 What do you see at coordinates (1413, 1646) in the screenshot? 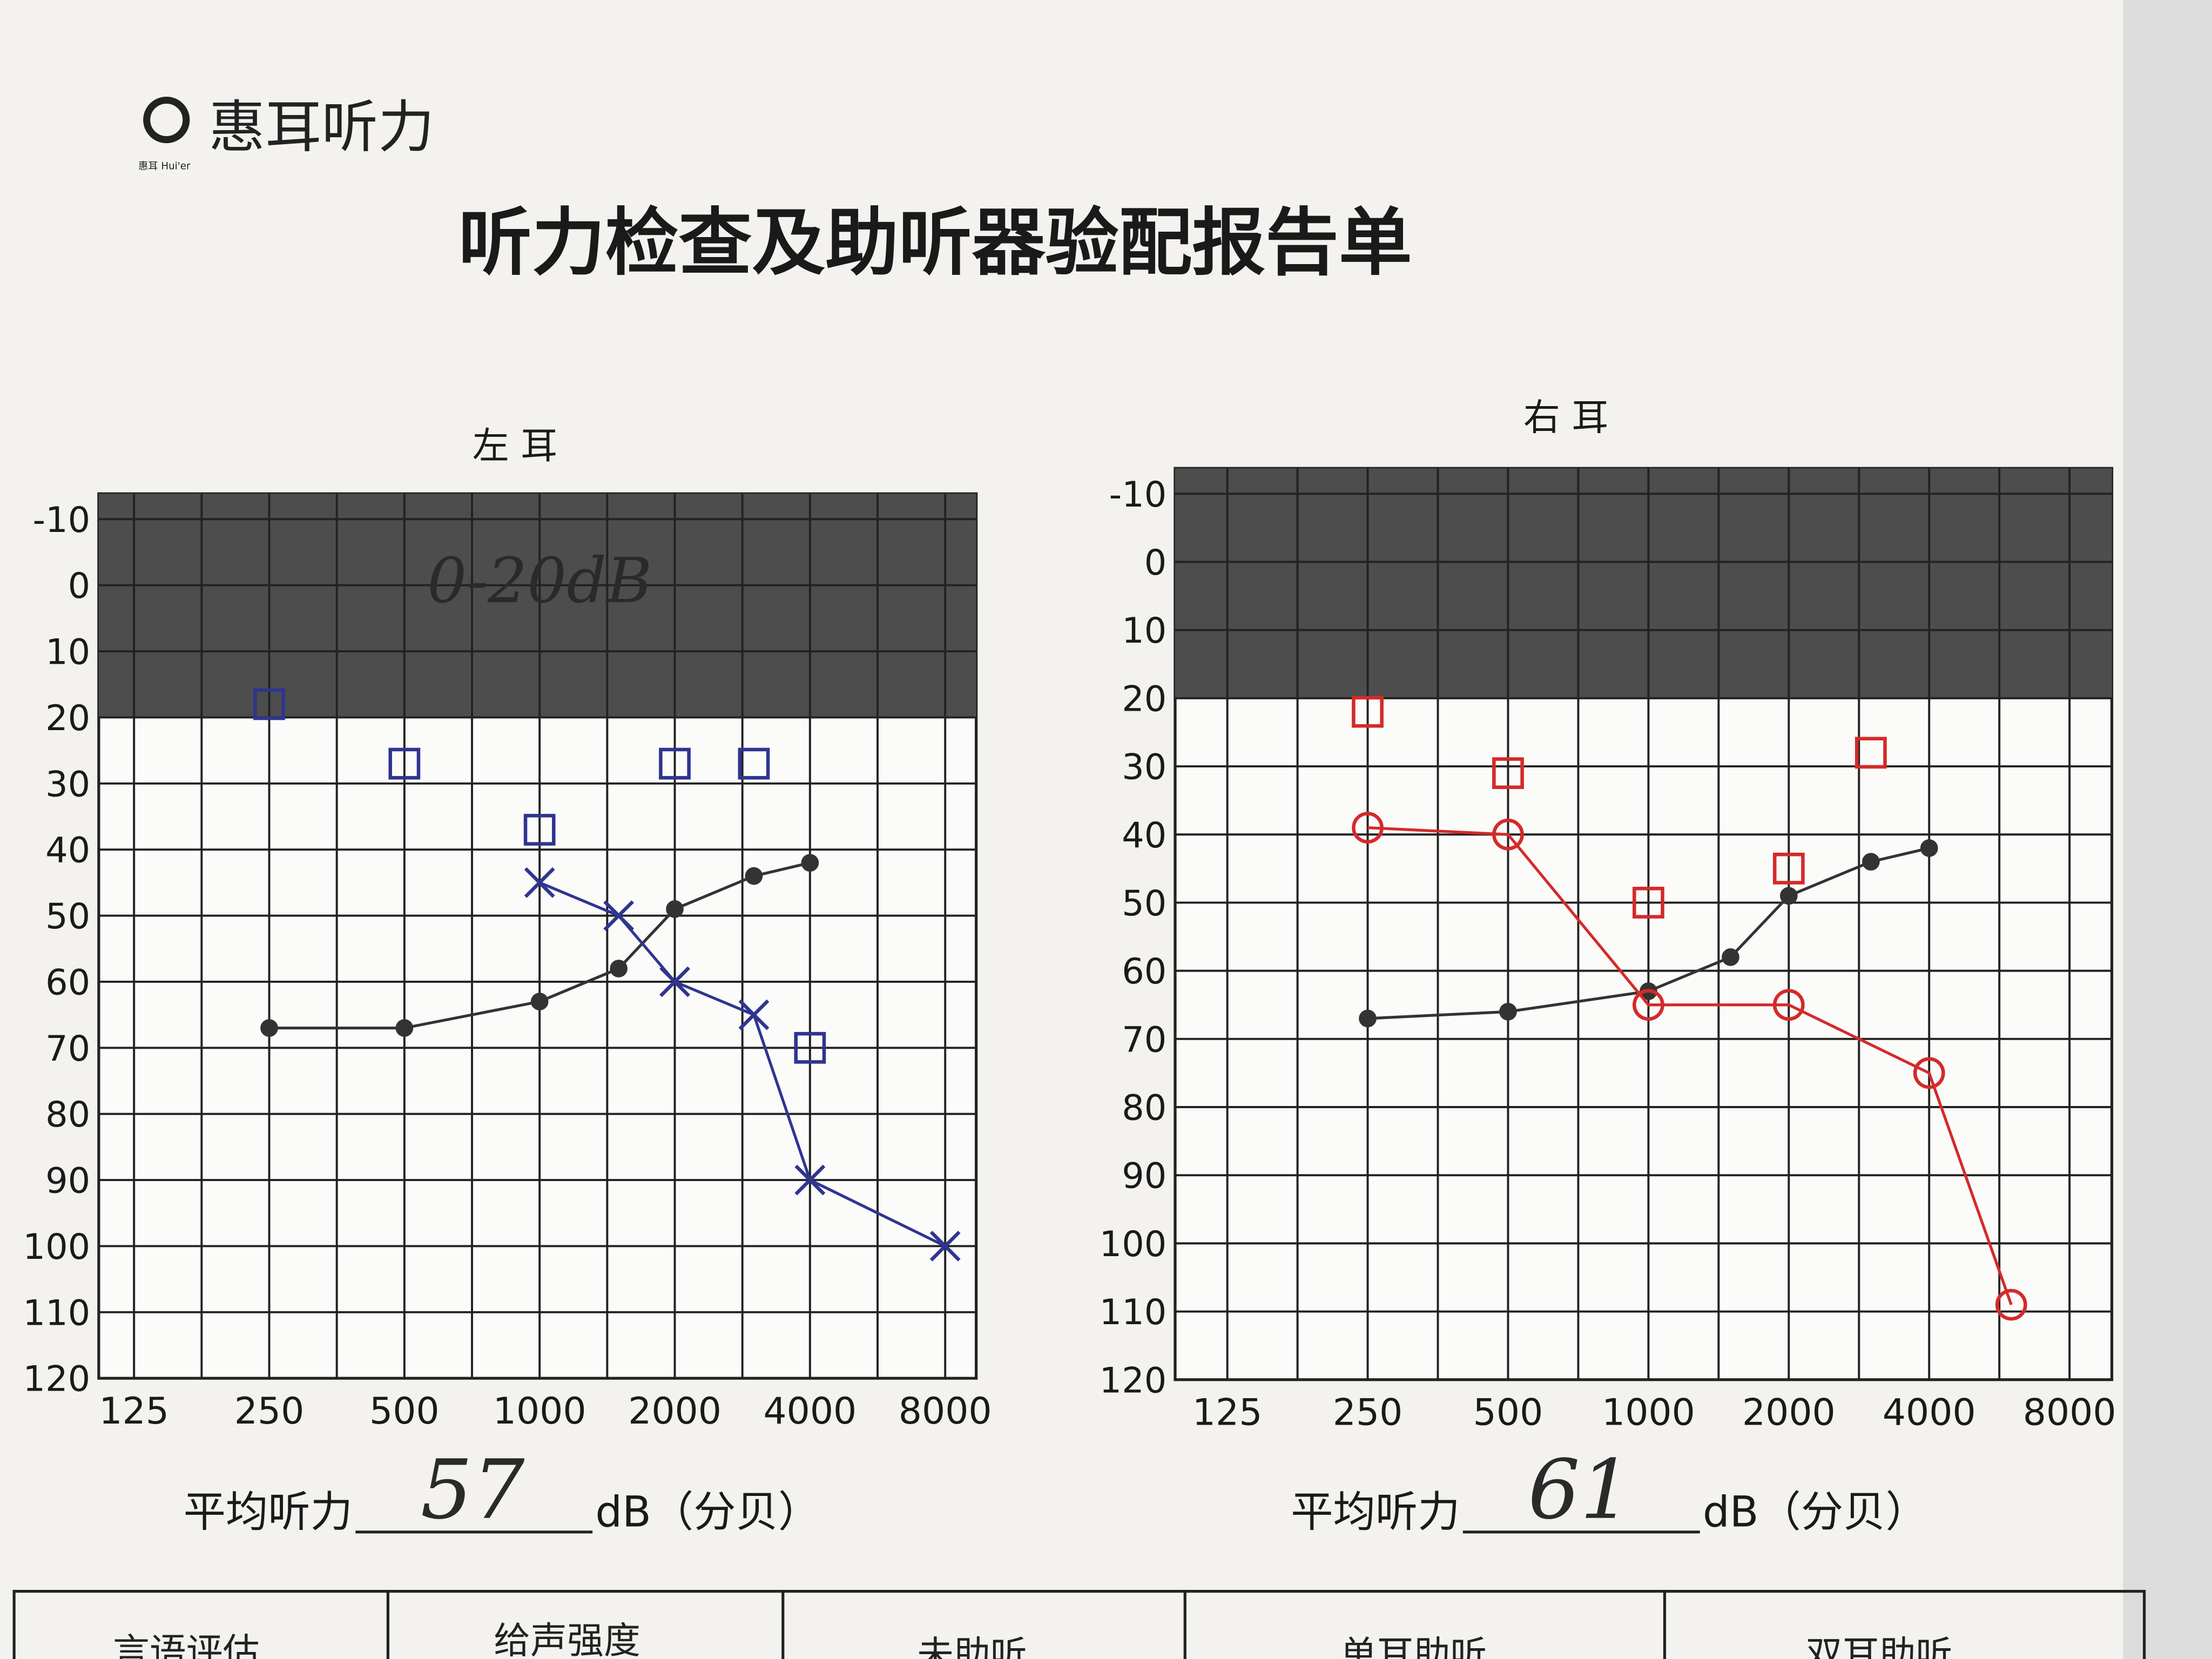
I see `table-header: 单耳助听` at bounding box center [1413, 1646].